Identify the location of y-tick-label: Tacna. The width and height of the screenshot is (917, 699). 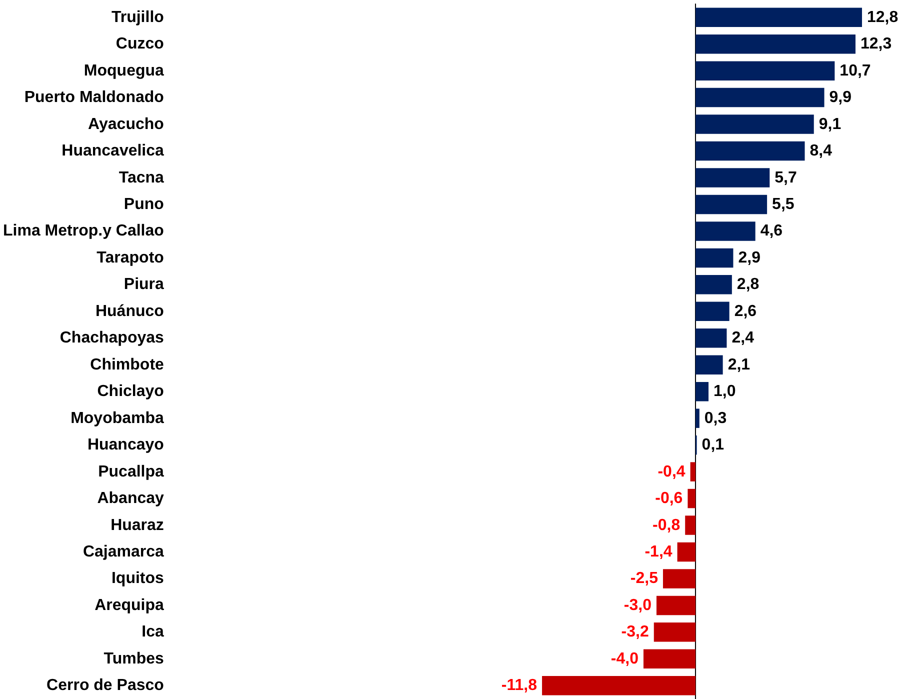
(141, 177).